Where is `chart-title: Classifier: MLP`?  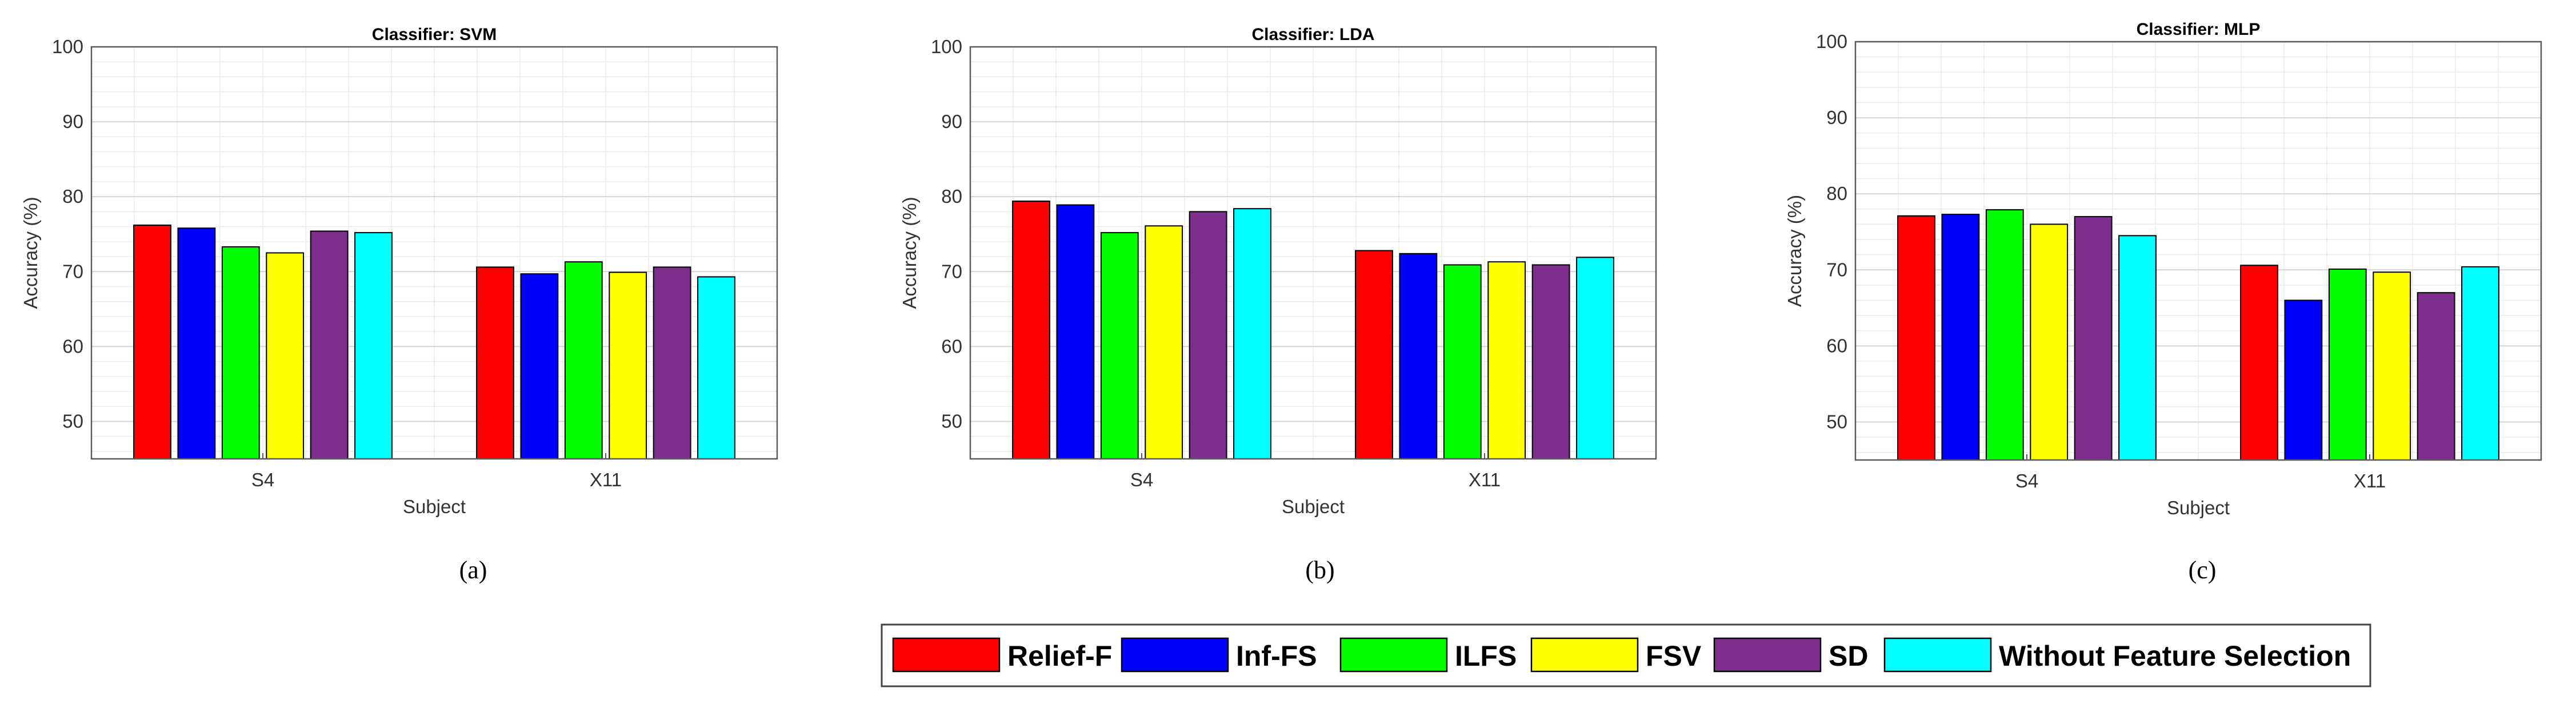 chart-title: Classifier: MLP is located at coordinates (2199, 29).